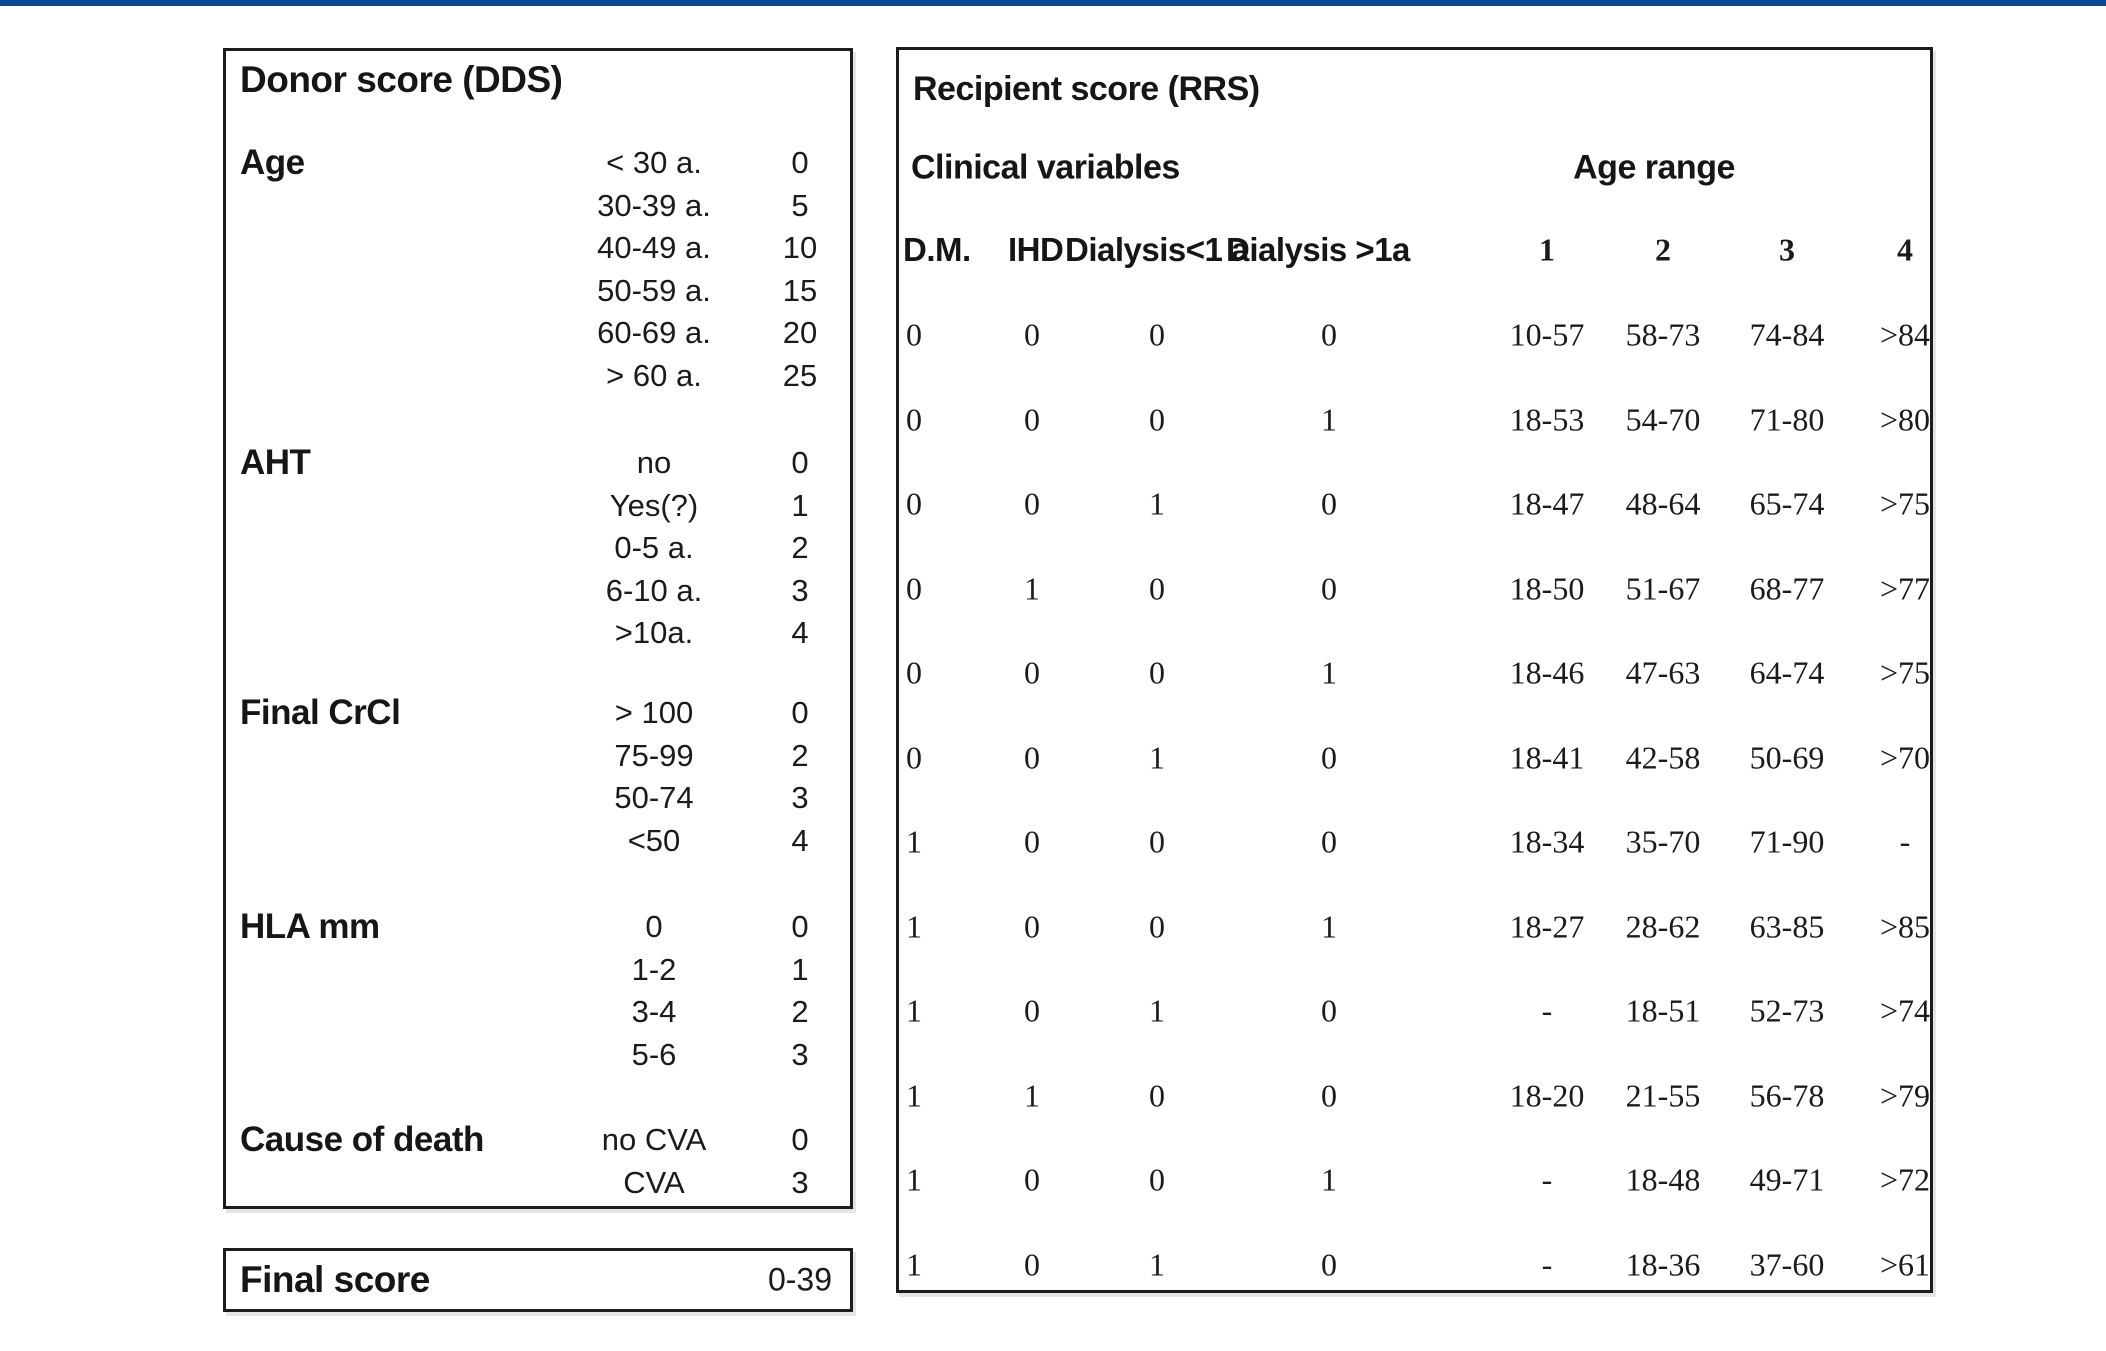 The width and height of the screenshot is (2106, 1351). I want to click on donor-score-value: 25, so click(800, 375).